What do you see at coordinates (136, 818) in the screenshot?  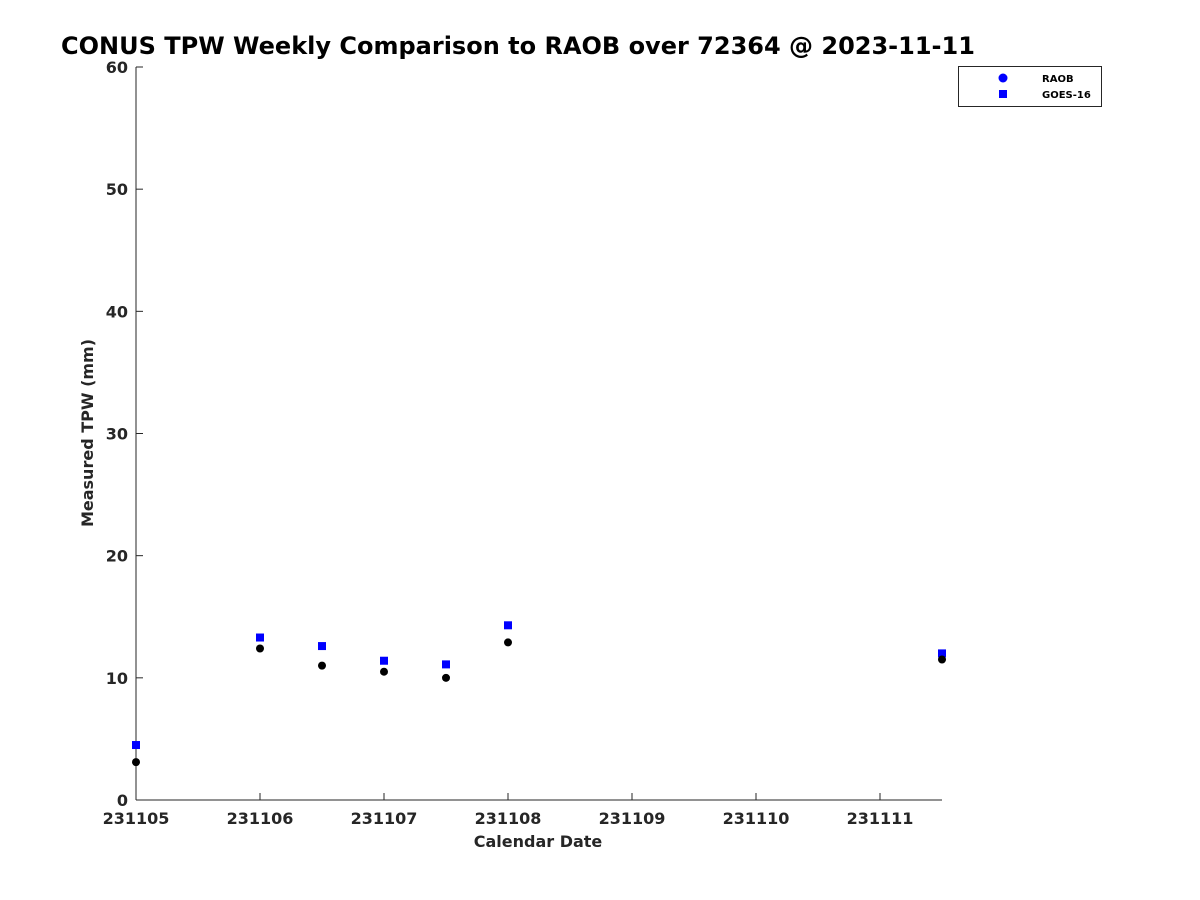 I see `x-tick-label: 231105` at bounding box center [136, 818].